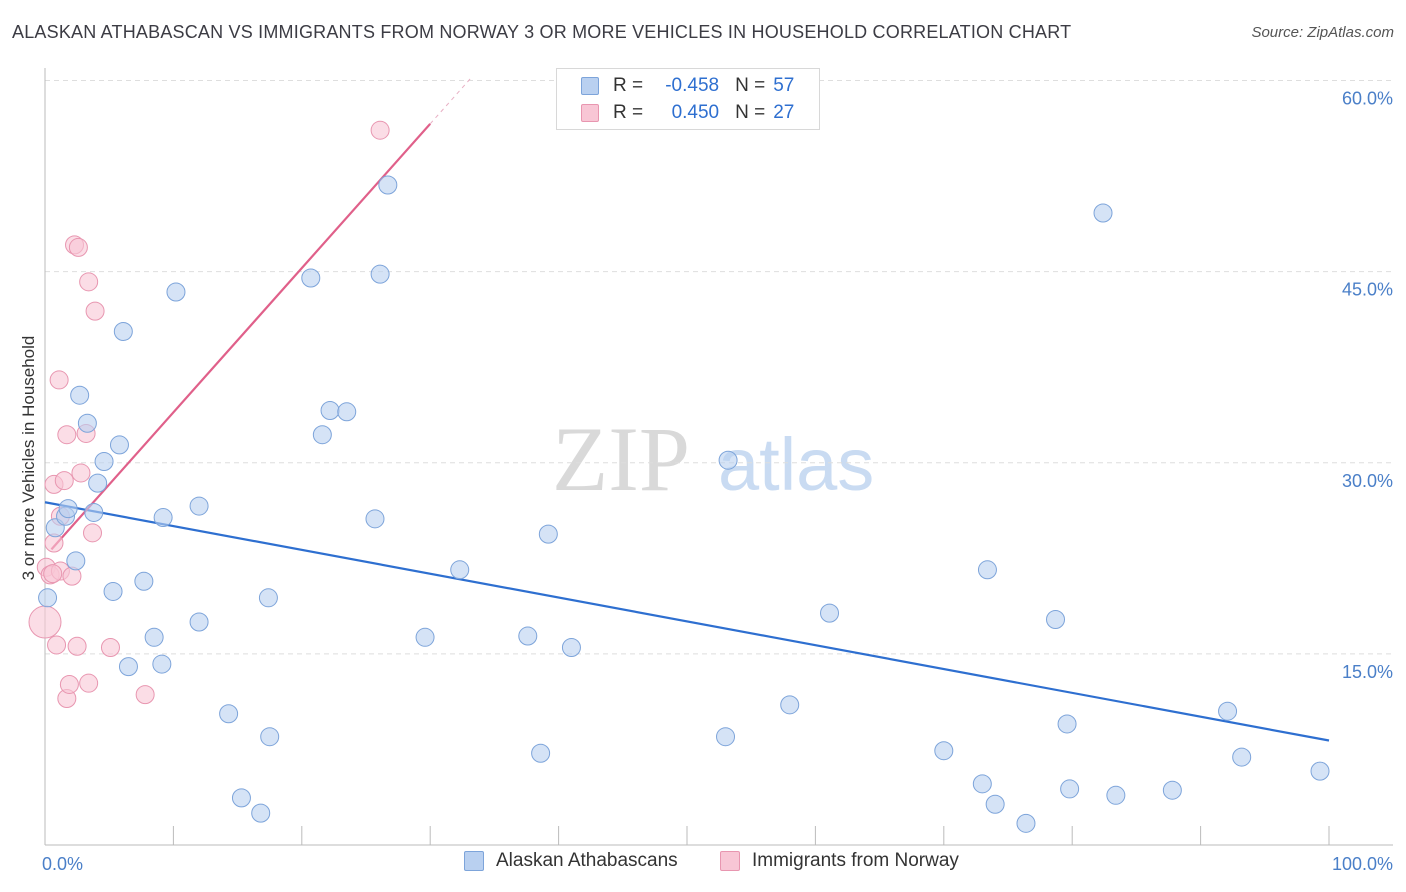  I want to click on legend-n-value: 27, so click(784, 112).